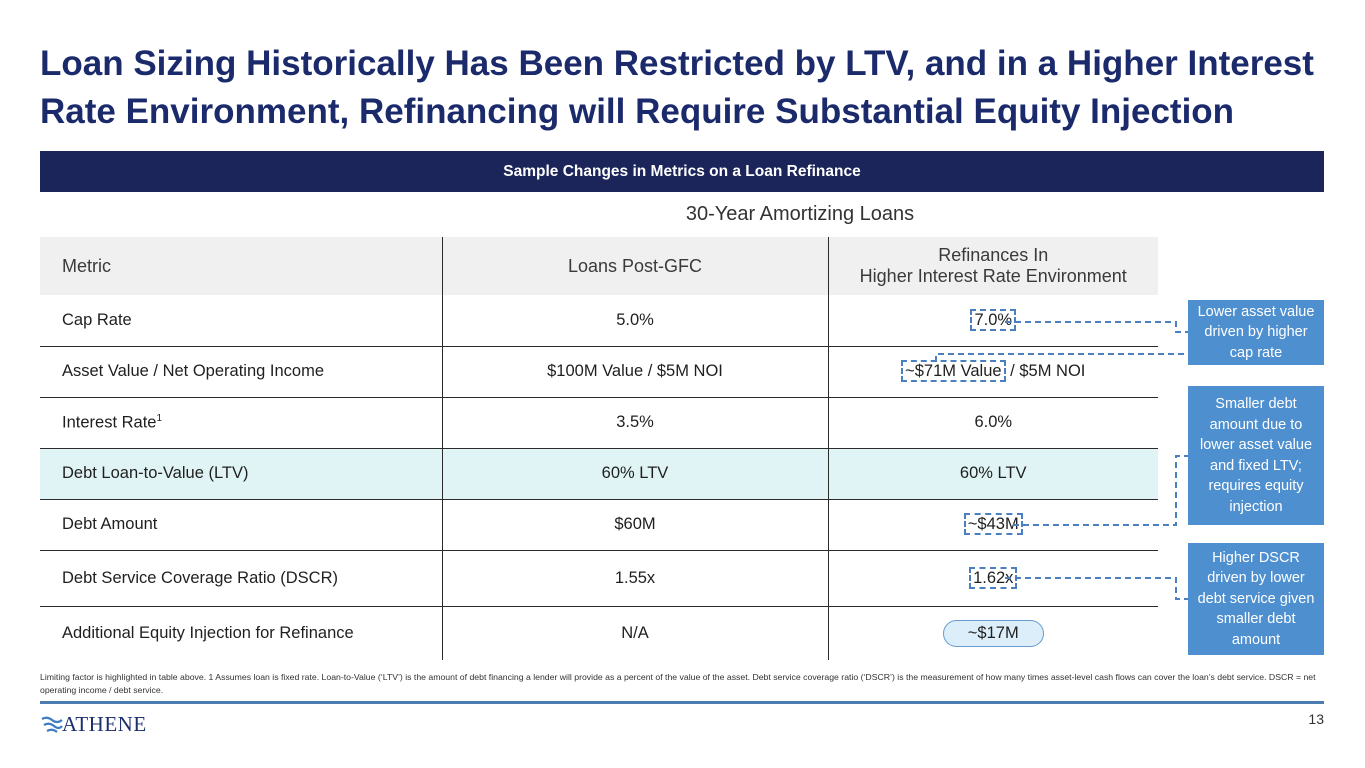 The height and width of the screenshot is (768, 1365). What do you see at coordinates (241, 266) in the screenshot?
I see `header-metric: Metric` at bounding box center [241, 266].